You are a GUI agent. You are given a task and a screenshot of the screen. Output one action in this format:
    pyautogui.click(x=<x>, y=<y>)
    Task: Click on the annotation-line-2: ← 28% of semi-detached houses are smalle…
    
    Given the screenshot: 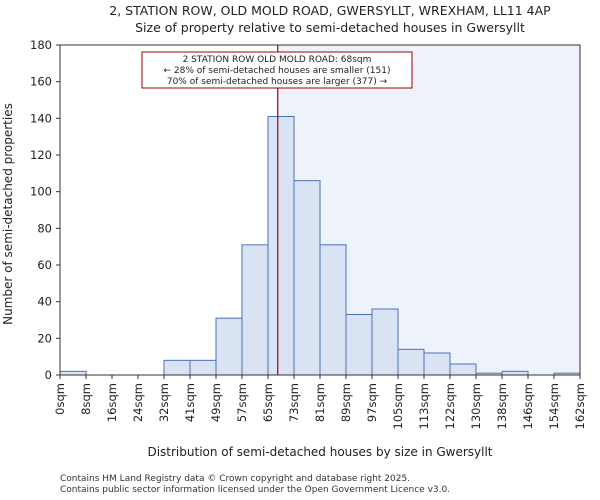 What is the action you would take?
    pyautogui.click(x=277, y=71)
    